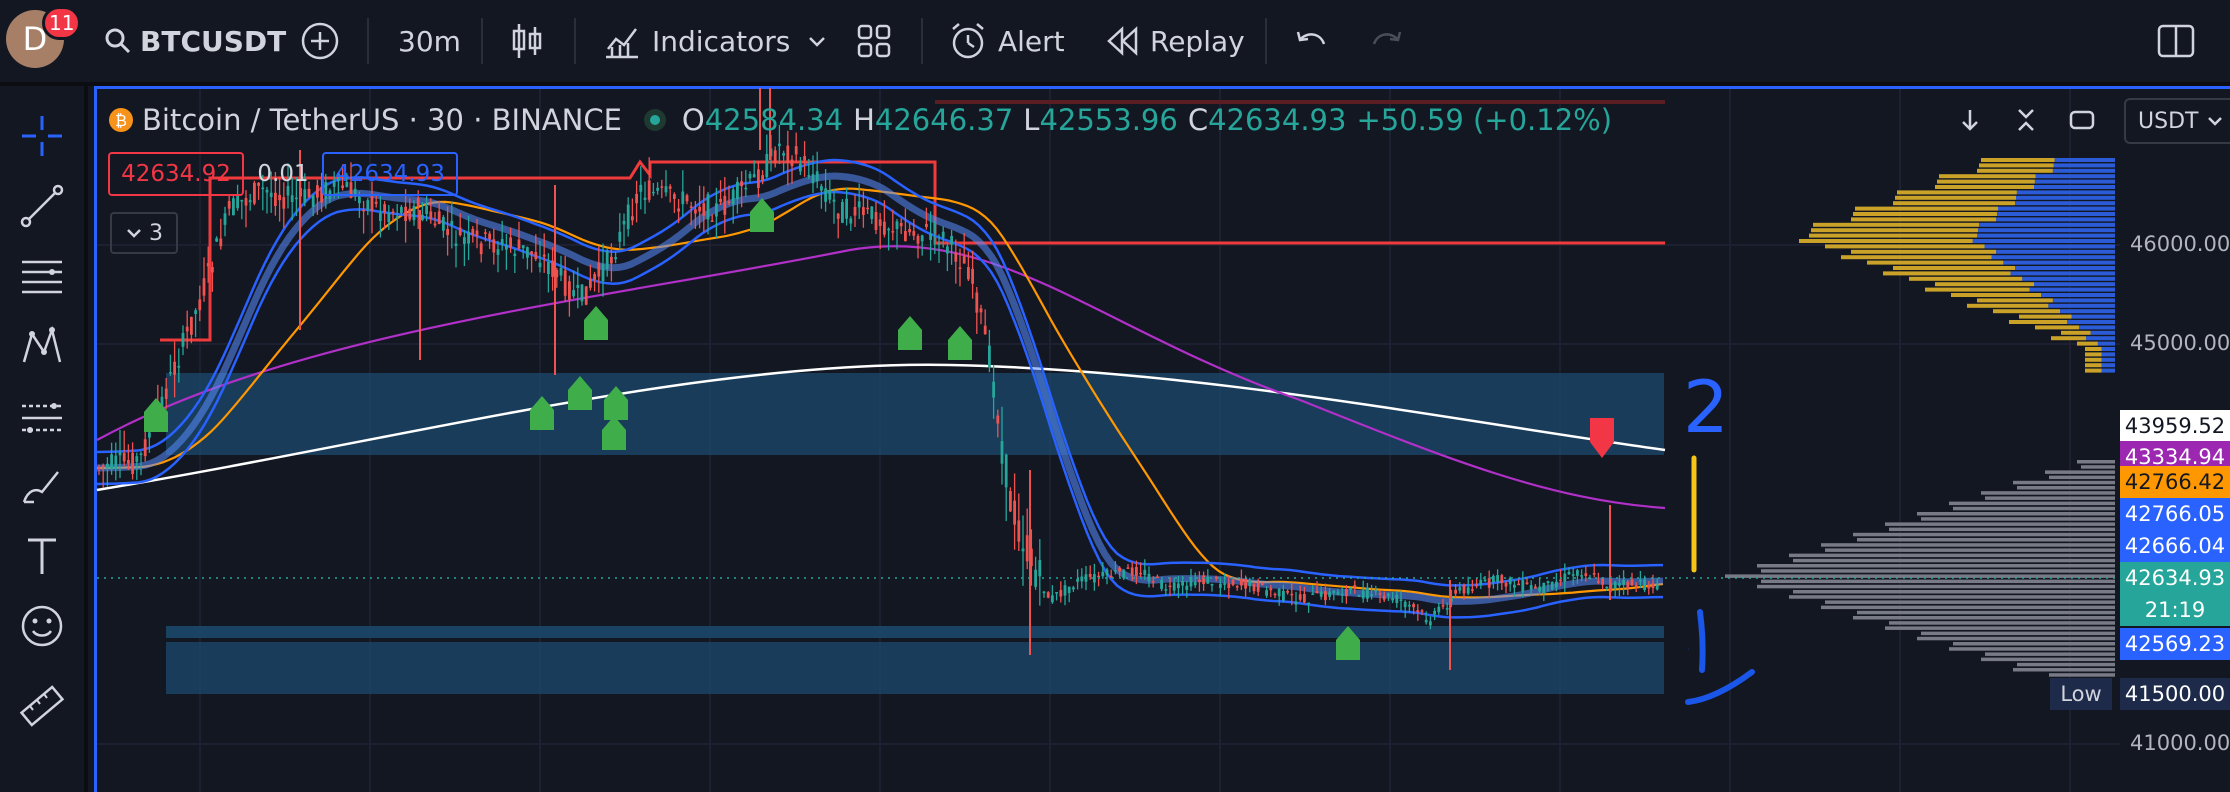 The height and width of the screenshot is (792, 2230). Describe the element at coordinates (42, 556) in the screenshot. I see `text-tool` at that location.